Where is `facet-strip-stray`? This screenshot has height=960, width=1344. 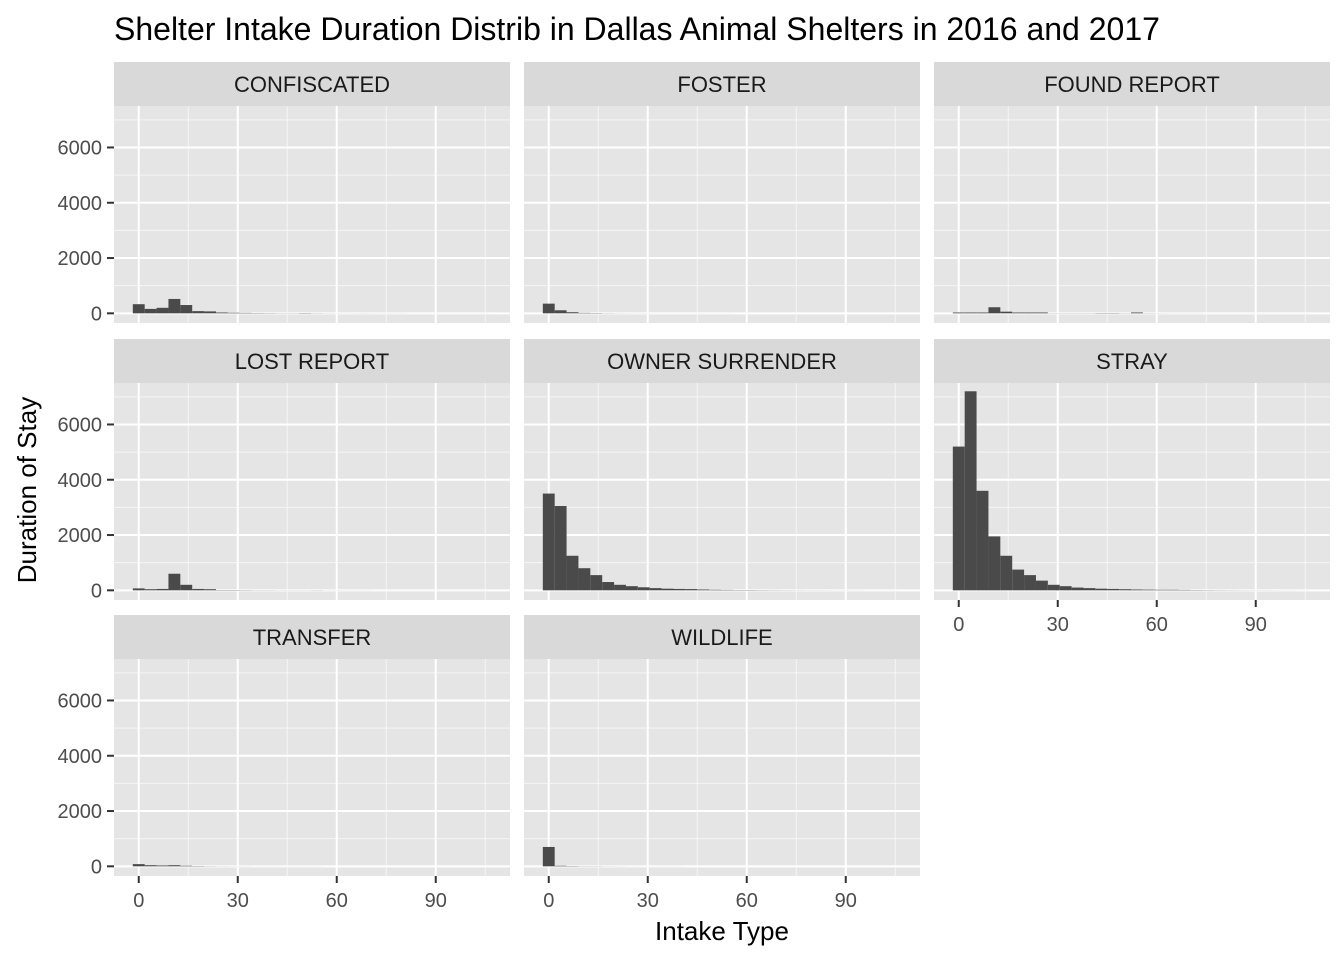
facet-strip-stray is located at coordinates (1132, 361).